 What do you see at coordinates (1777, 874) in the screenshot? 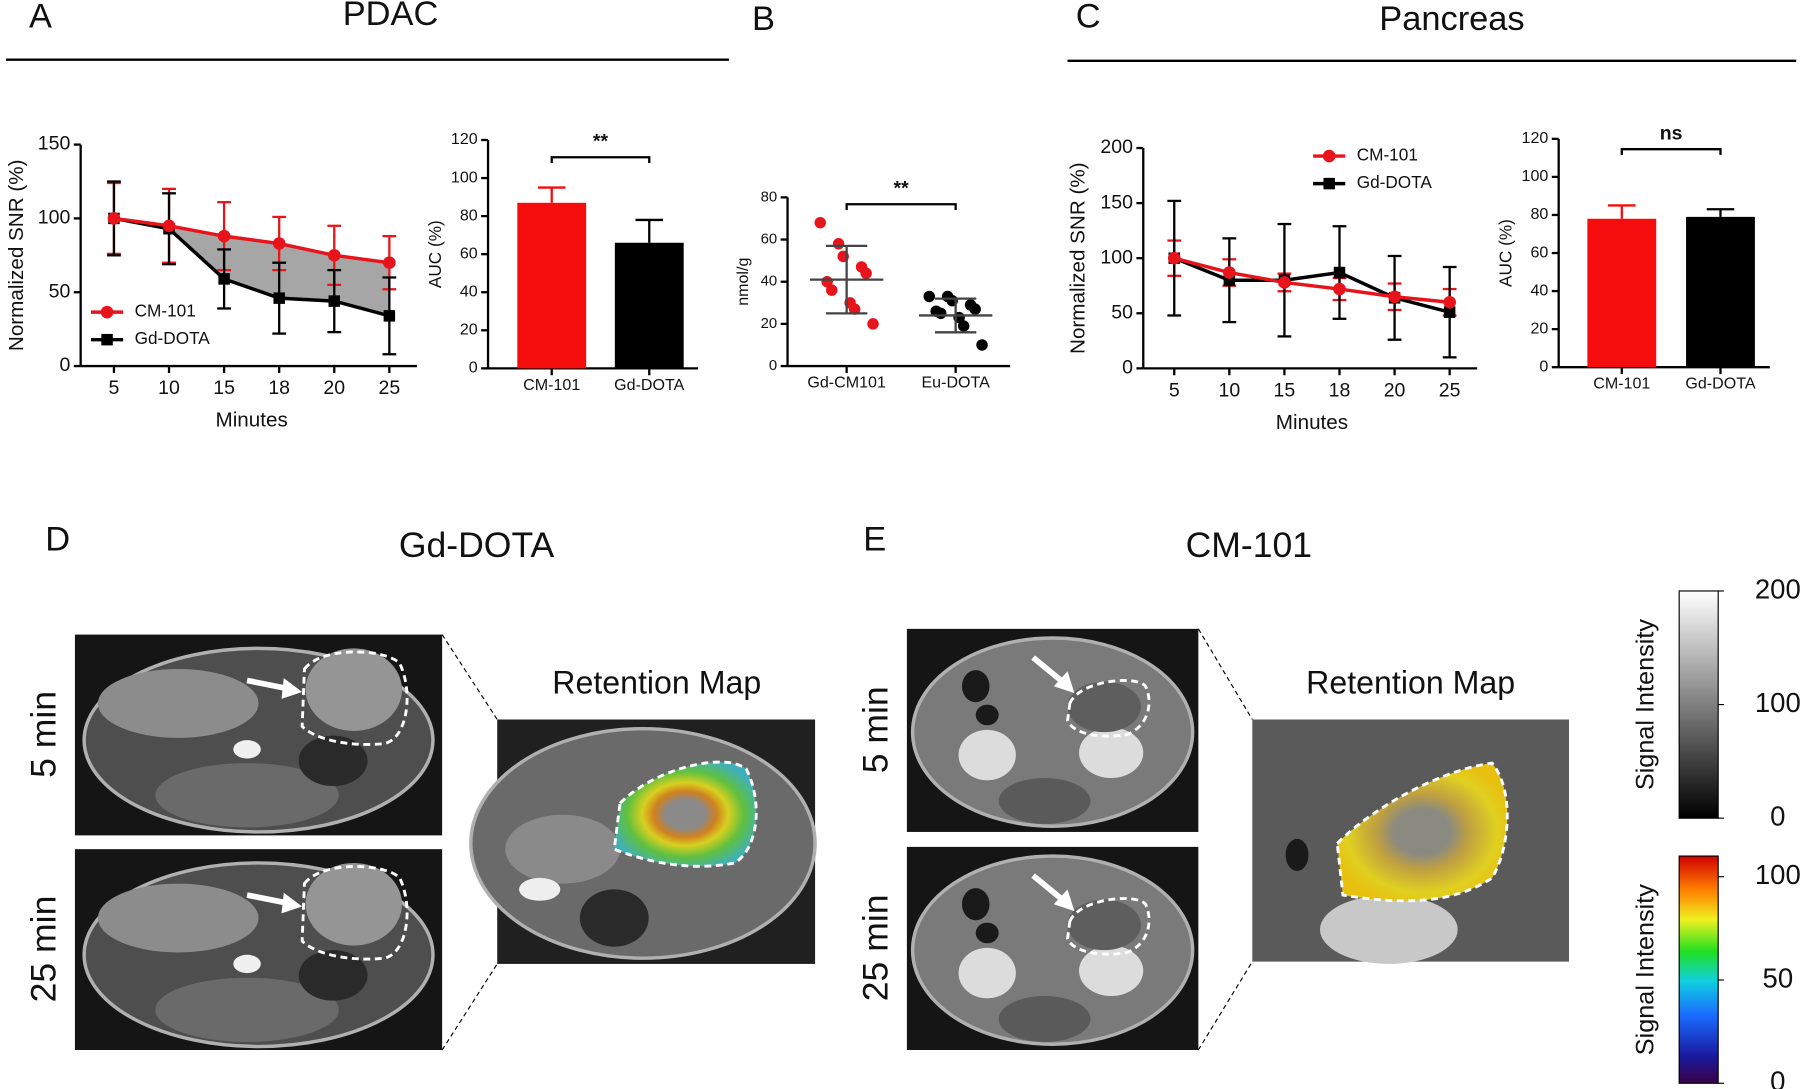
I see `colorbar-tick-label: 100` at bounding box center [1777, 874].